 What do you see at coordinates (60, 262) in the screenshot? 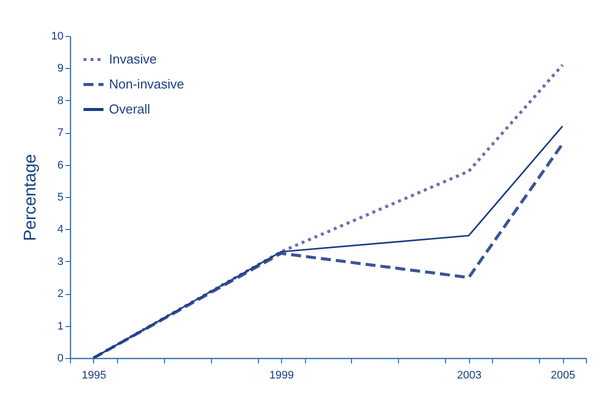
I see `y-tick-label: 3` at bounding box center [60, 262].